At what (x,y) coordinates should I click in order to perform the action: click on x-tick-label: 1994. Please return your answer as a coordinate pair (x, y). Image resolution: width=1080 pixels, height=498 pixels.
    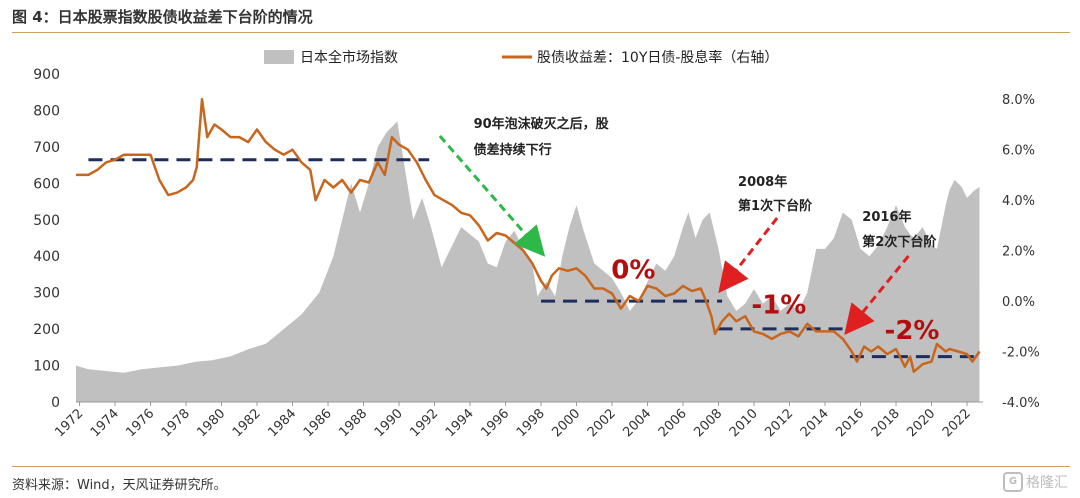
    Looking at the image, I should click on (460, 423).